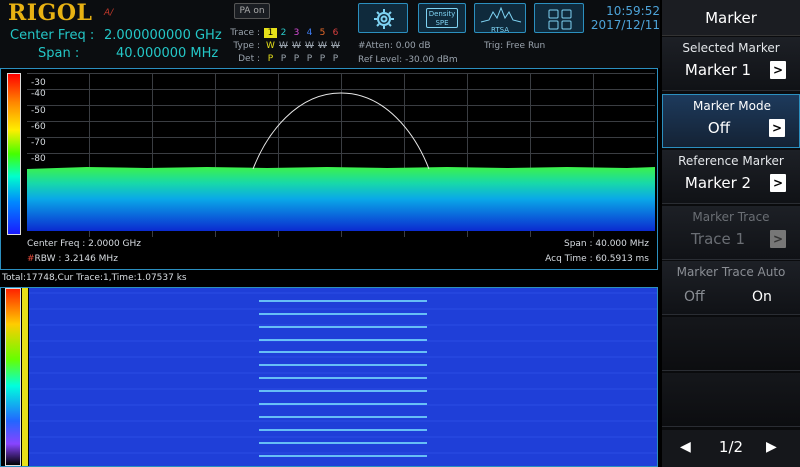  I want to click on det-3: P, so click(296, 58).